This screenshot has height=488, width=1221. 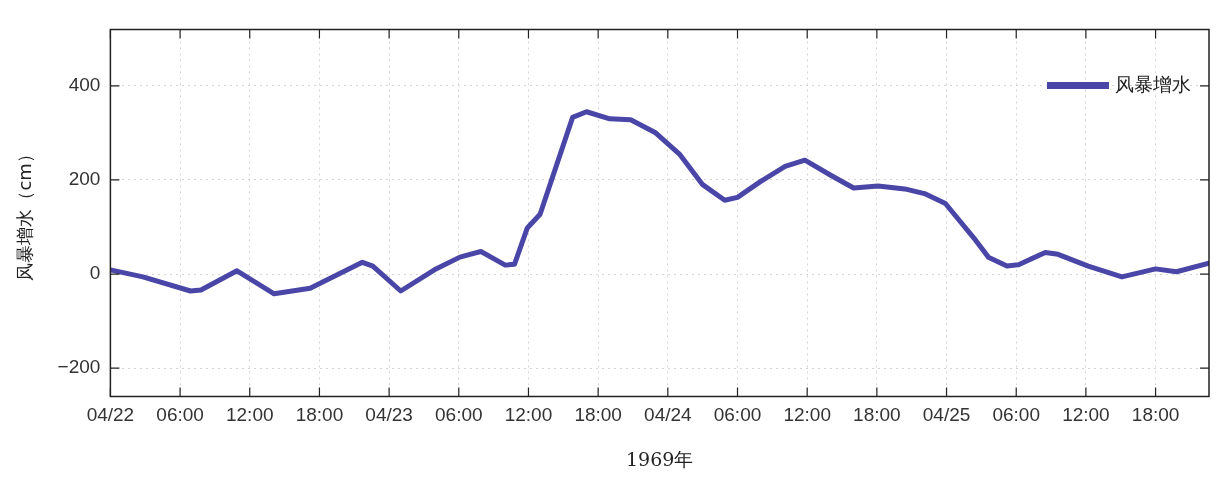 What do you see at coordinates (84, 85) in the screenshot?
I see `y-tick-label: 400` at bounding box center [84, 85].